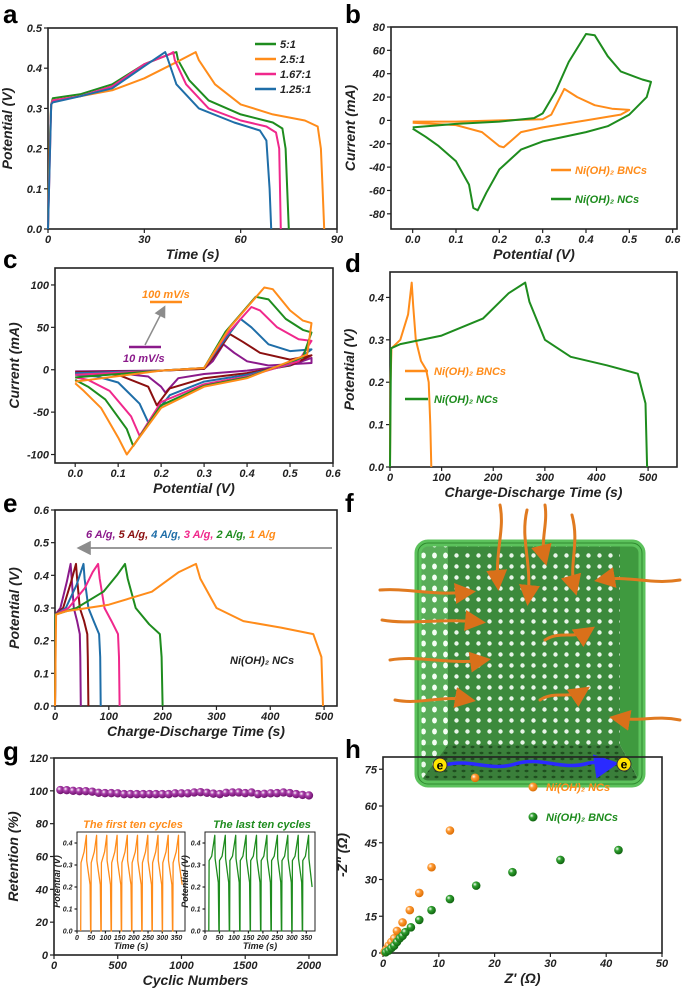  What do you see at coordinates (42, 544) in the screenshot?
I see `y-tick-label: 0.5` at bounding box center [42, 544].